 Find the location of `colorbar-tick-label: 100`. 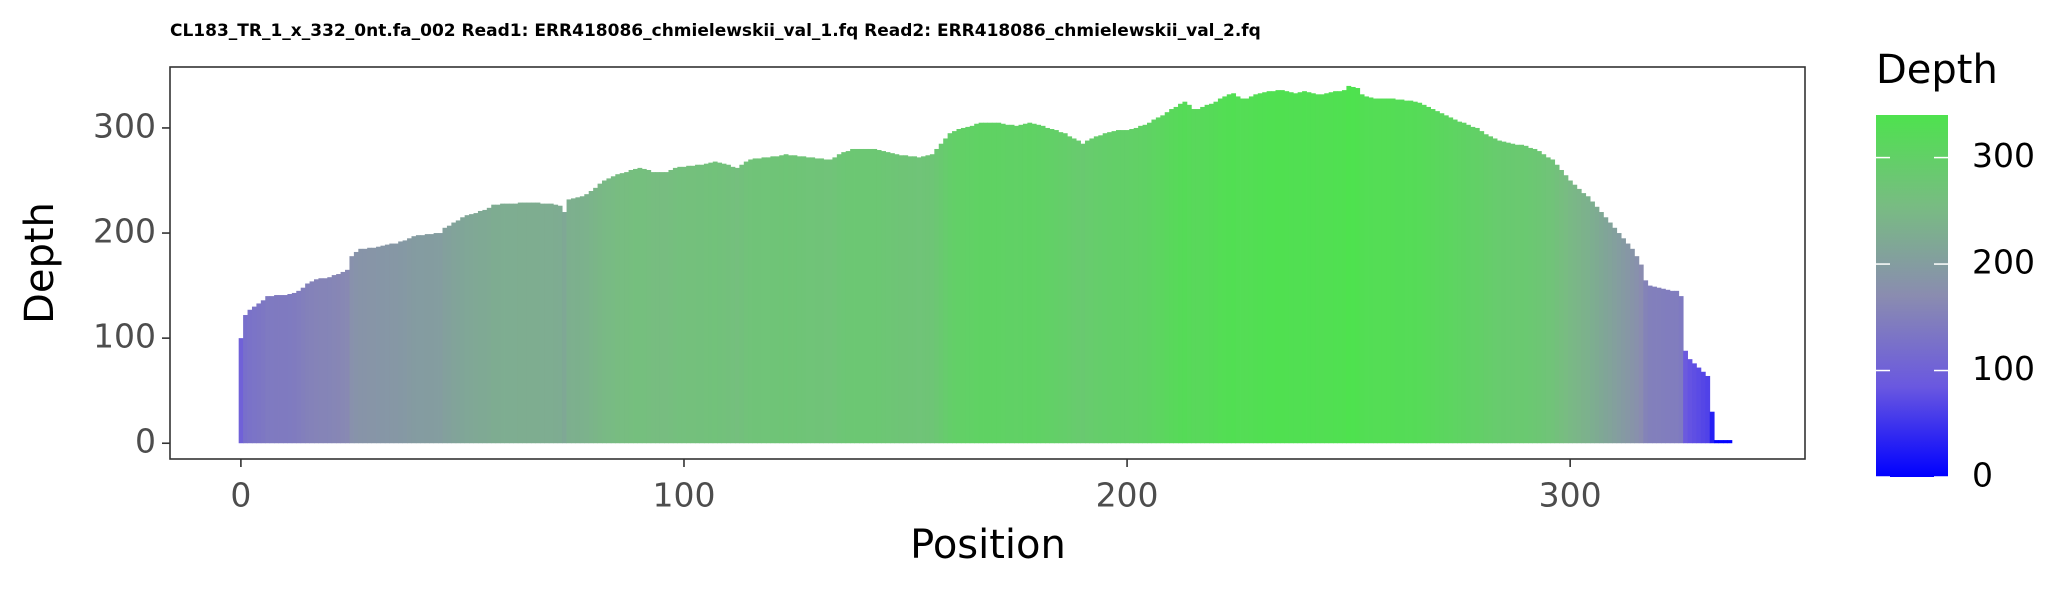

colorbar-tick-label: 100 is located at coordinates (2003, 368).